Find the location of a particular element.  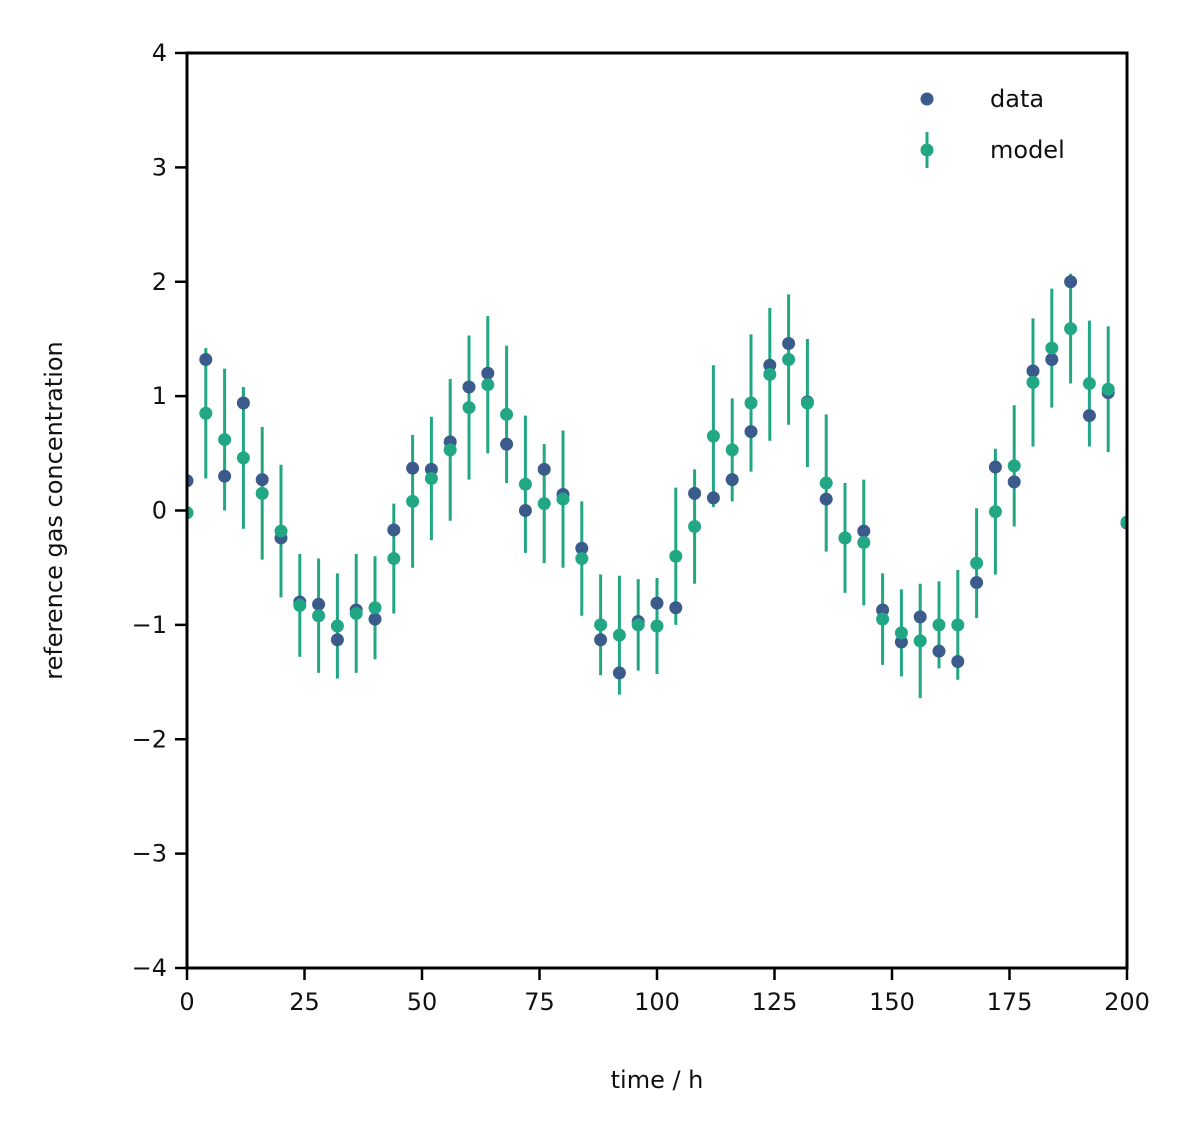

x-tick-label: 25 is located at coordinates (304, 1002).